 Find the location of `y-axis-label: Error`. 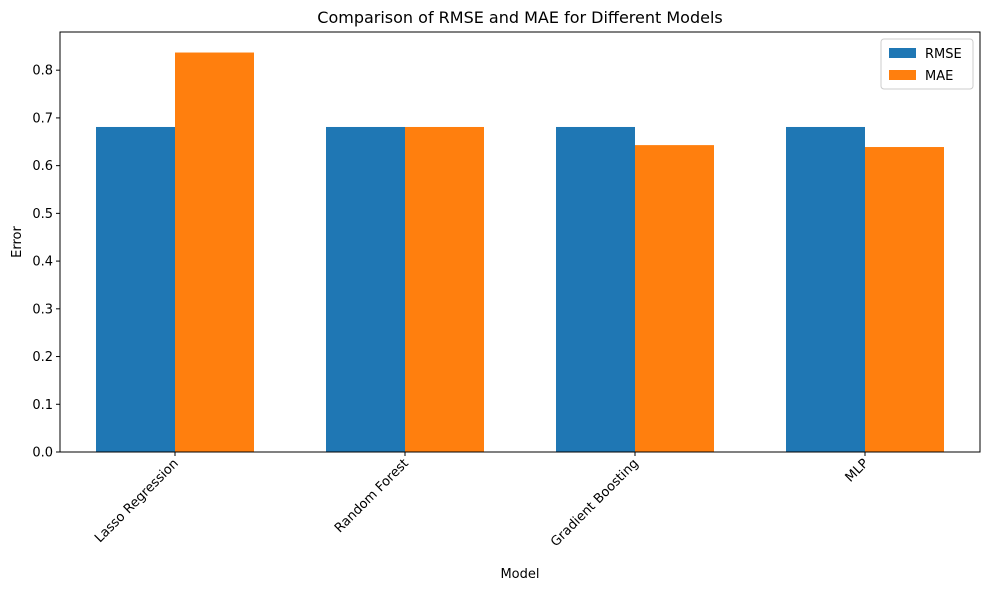

y-axis-label: Error is located at coordinates (17, 242).